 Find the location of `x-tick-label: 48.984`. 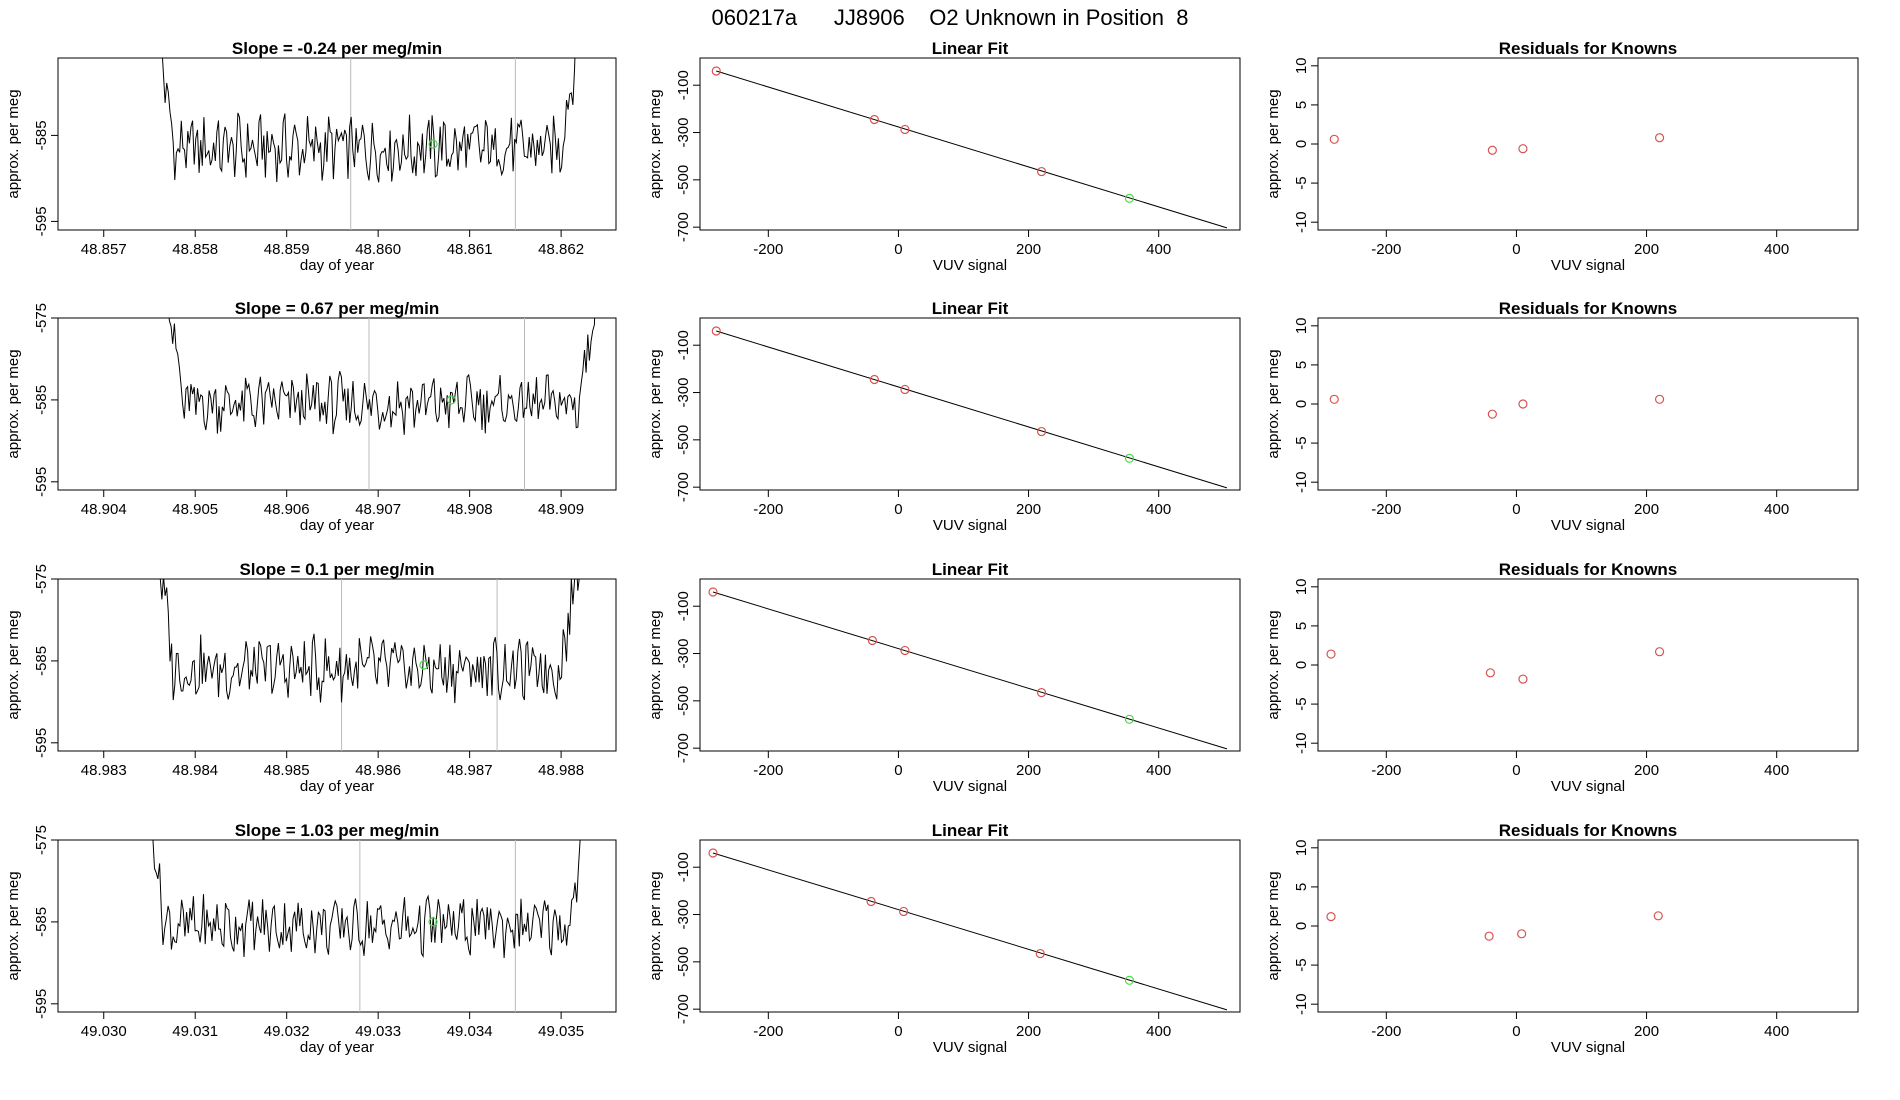

x-tick-label: 48.984 is located at coordinates (195, 770).